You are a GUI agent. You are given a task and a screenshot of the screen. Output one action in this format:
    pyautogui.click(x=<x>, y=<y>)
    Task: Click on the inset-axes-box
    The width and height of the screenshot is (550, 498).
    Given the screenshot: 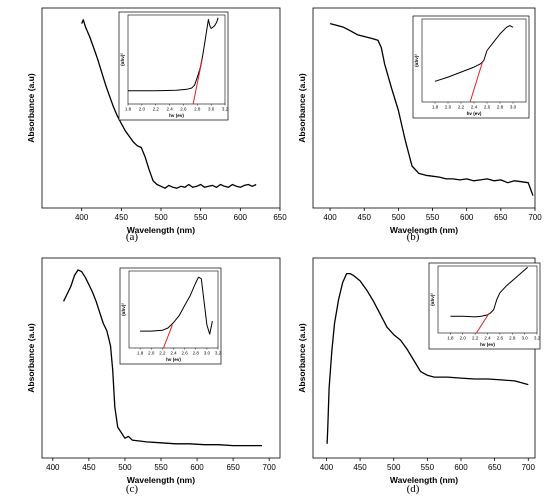 What is the action you would take?
    pyautogui.click(x=176, y=59)
    